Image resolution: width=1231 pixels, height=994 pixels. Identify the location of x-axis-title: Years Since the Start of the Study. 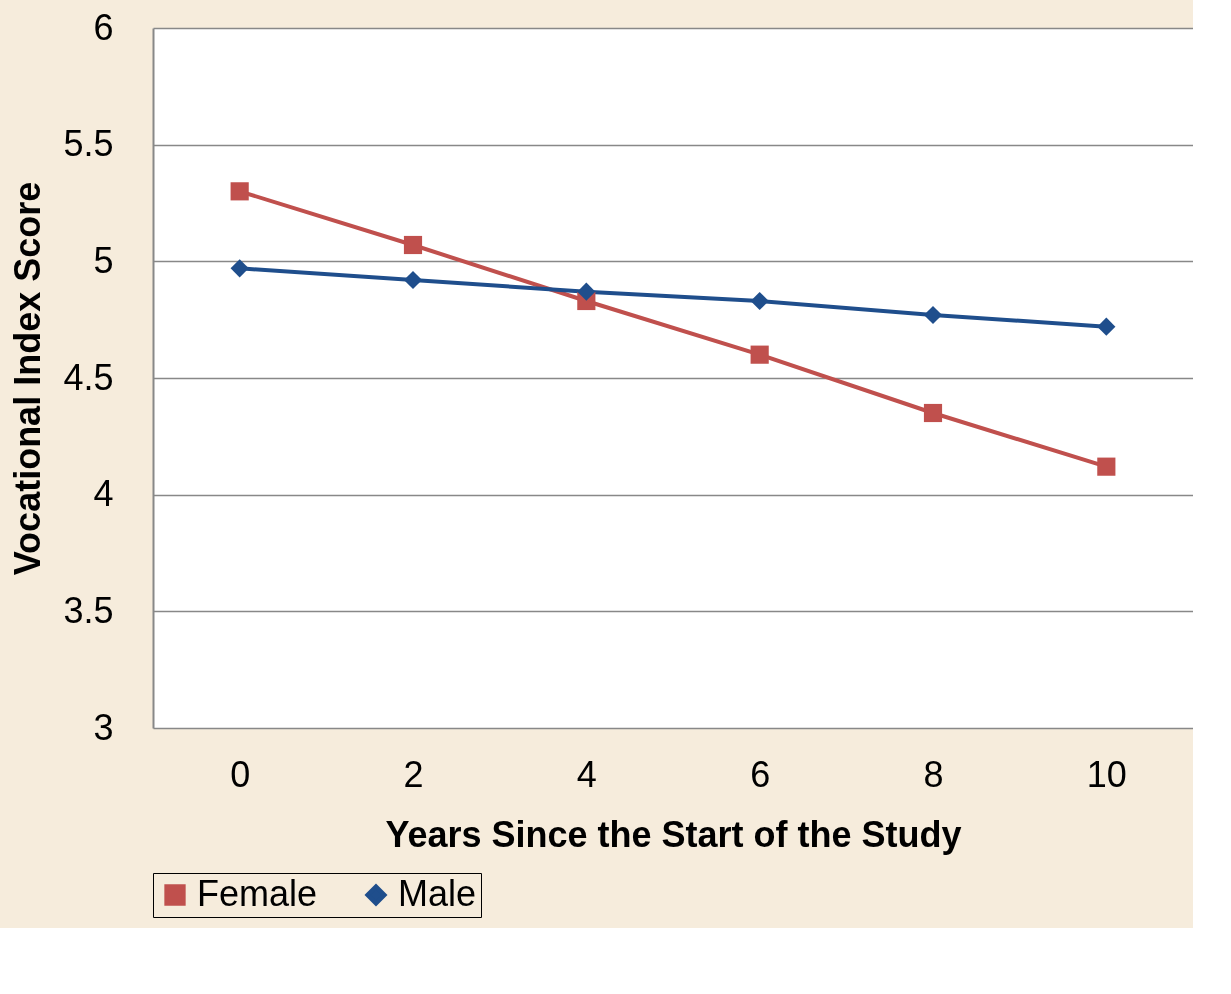
(673, 834).